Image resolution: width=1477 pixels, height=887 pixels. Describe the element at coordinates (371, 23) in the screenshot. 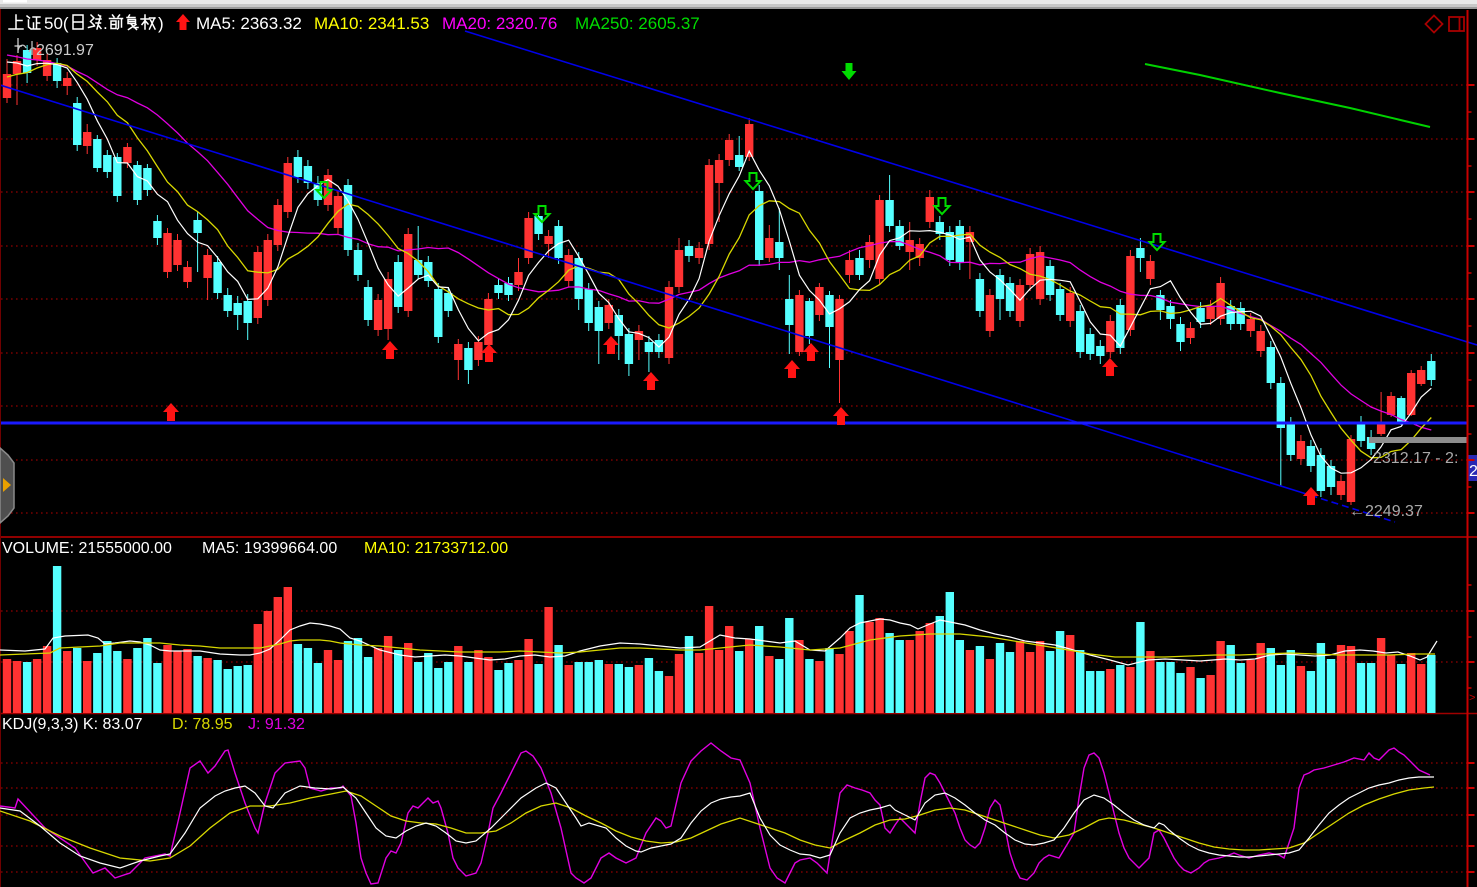

I see `svg-text: MA10: 2341.53` at that location.